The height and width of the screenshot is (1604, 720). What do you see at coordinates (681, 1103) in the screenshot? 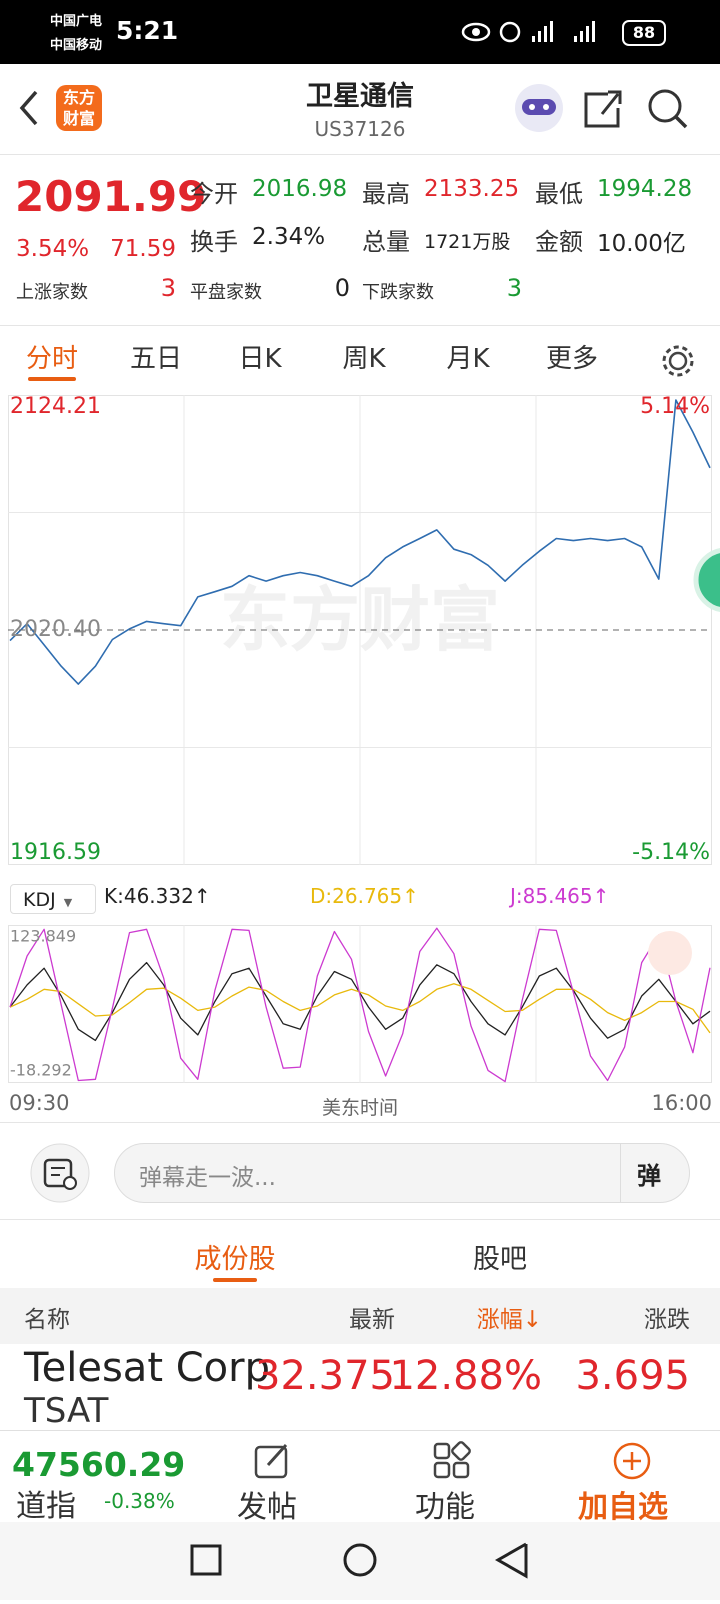
I see `x-end: 16:00` at bounding box center [681, 1103].